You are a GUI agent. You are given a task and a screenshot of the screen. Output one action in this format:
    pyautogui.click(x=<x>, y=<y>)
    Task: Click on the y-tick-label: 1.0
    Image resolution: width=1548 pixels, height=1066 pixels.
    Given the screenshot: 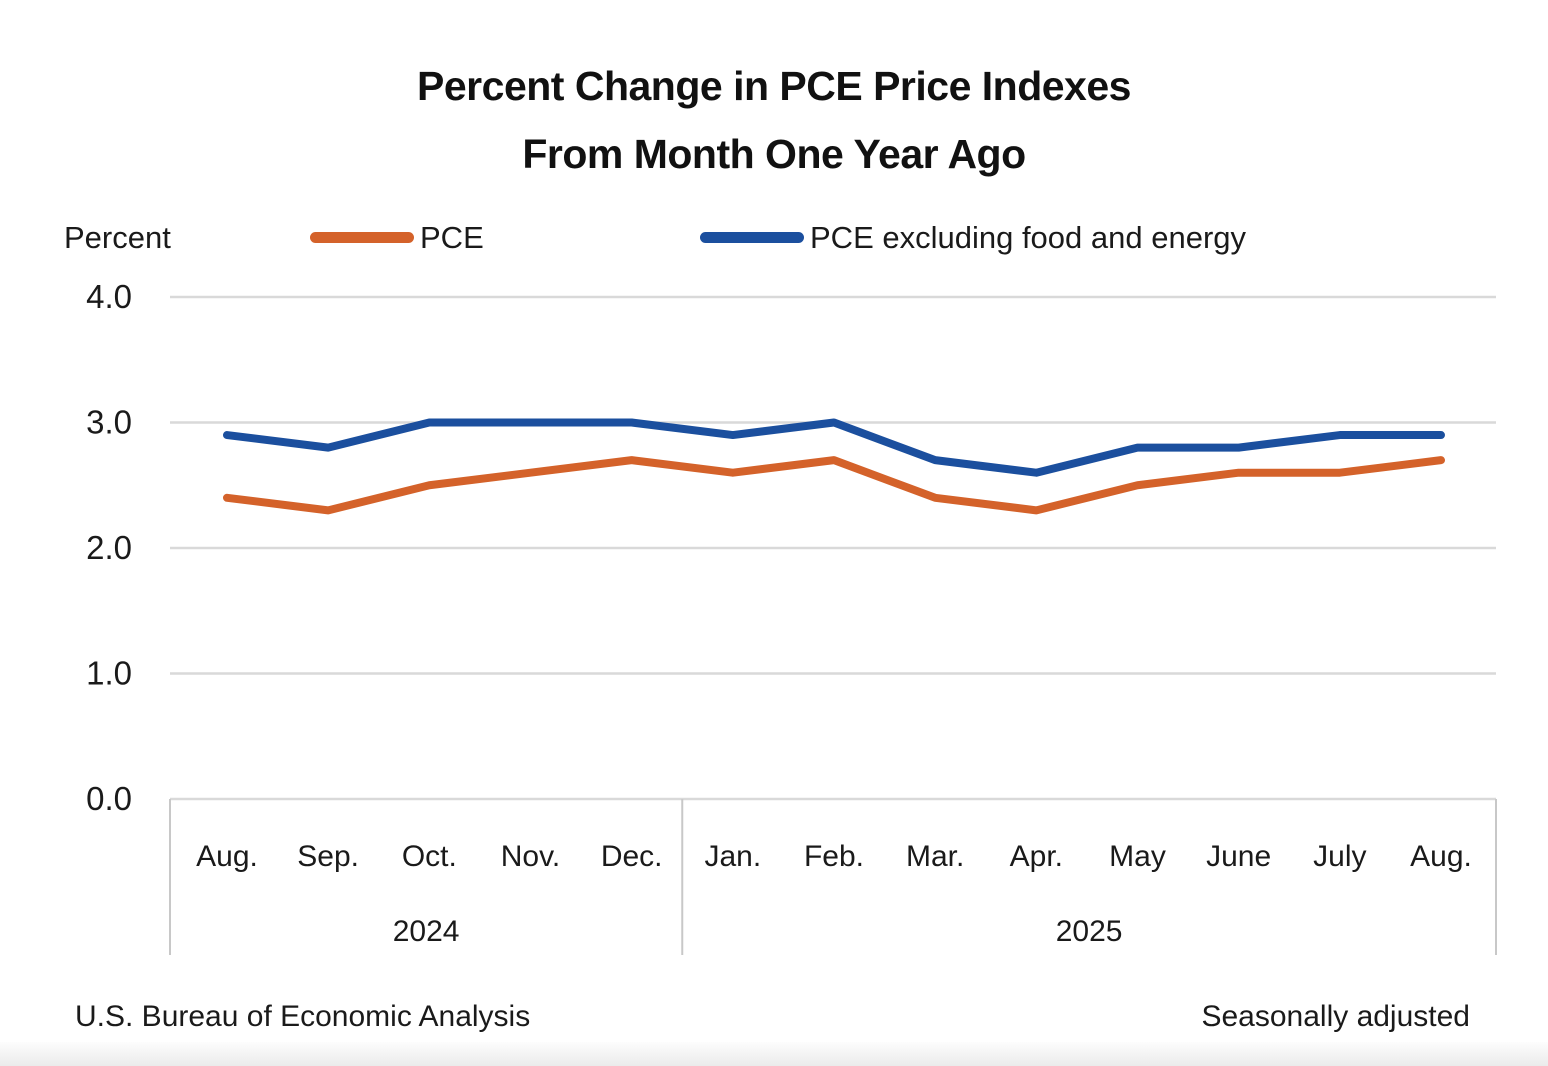 What is the action you would take?
    pyautogui.click(x=109, y=673)
    